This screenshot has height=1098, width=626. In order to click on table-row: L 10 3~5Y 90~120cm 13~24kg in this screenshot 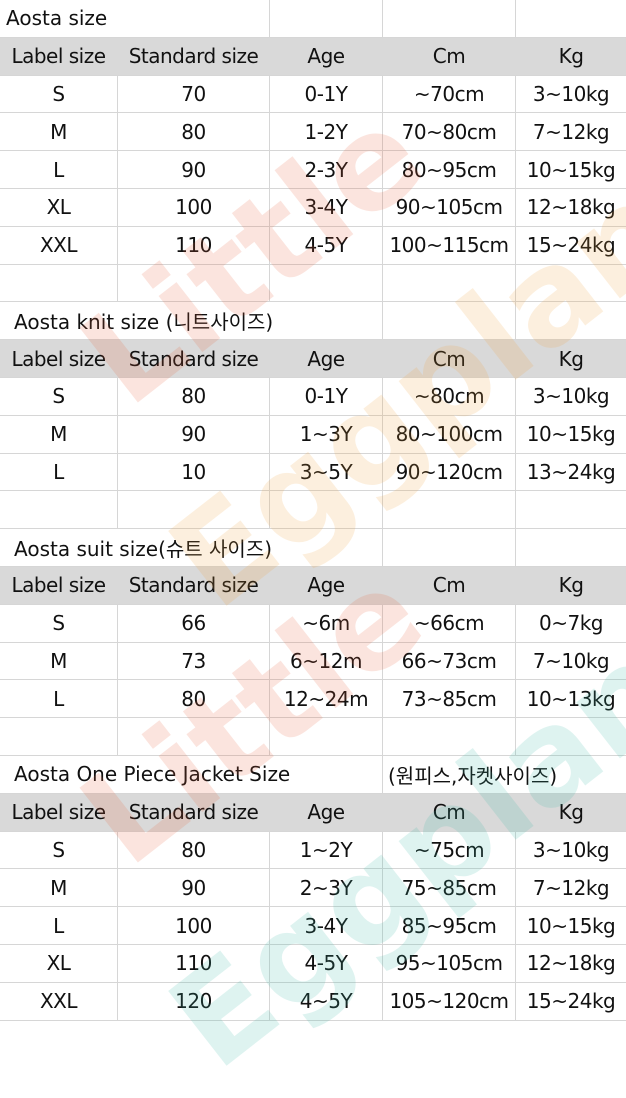, I will do `click(313, 472)`.